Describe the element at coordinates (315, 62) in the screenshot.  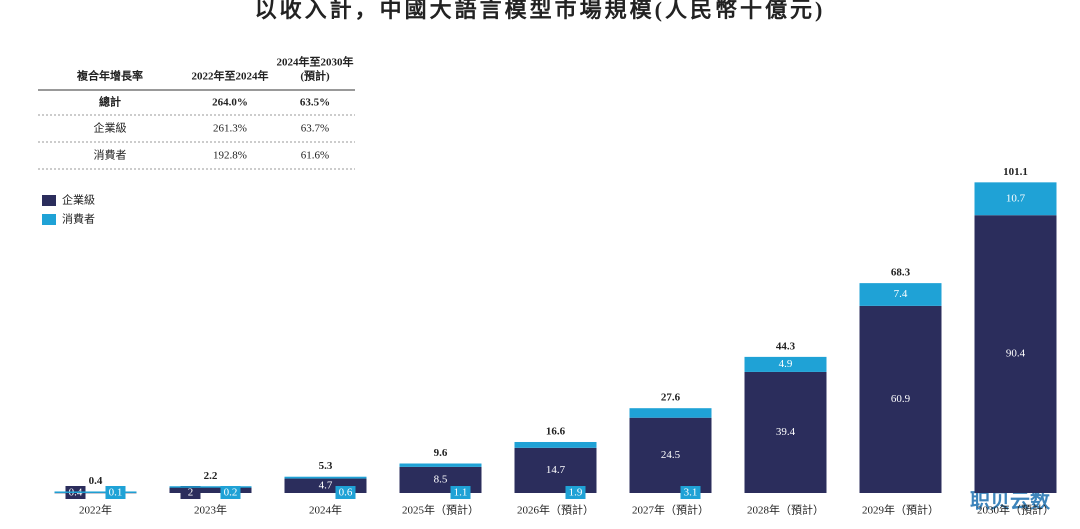
I see `table-header: 2024年至2030年` at that location.